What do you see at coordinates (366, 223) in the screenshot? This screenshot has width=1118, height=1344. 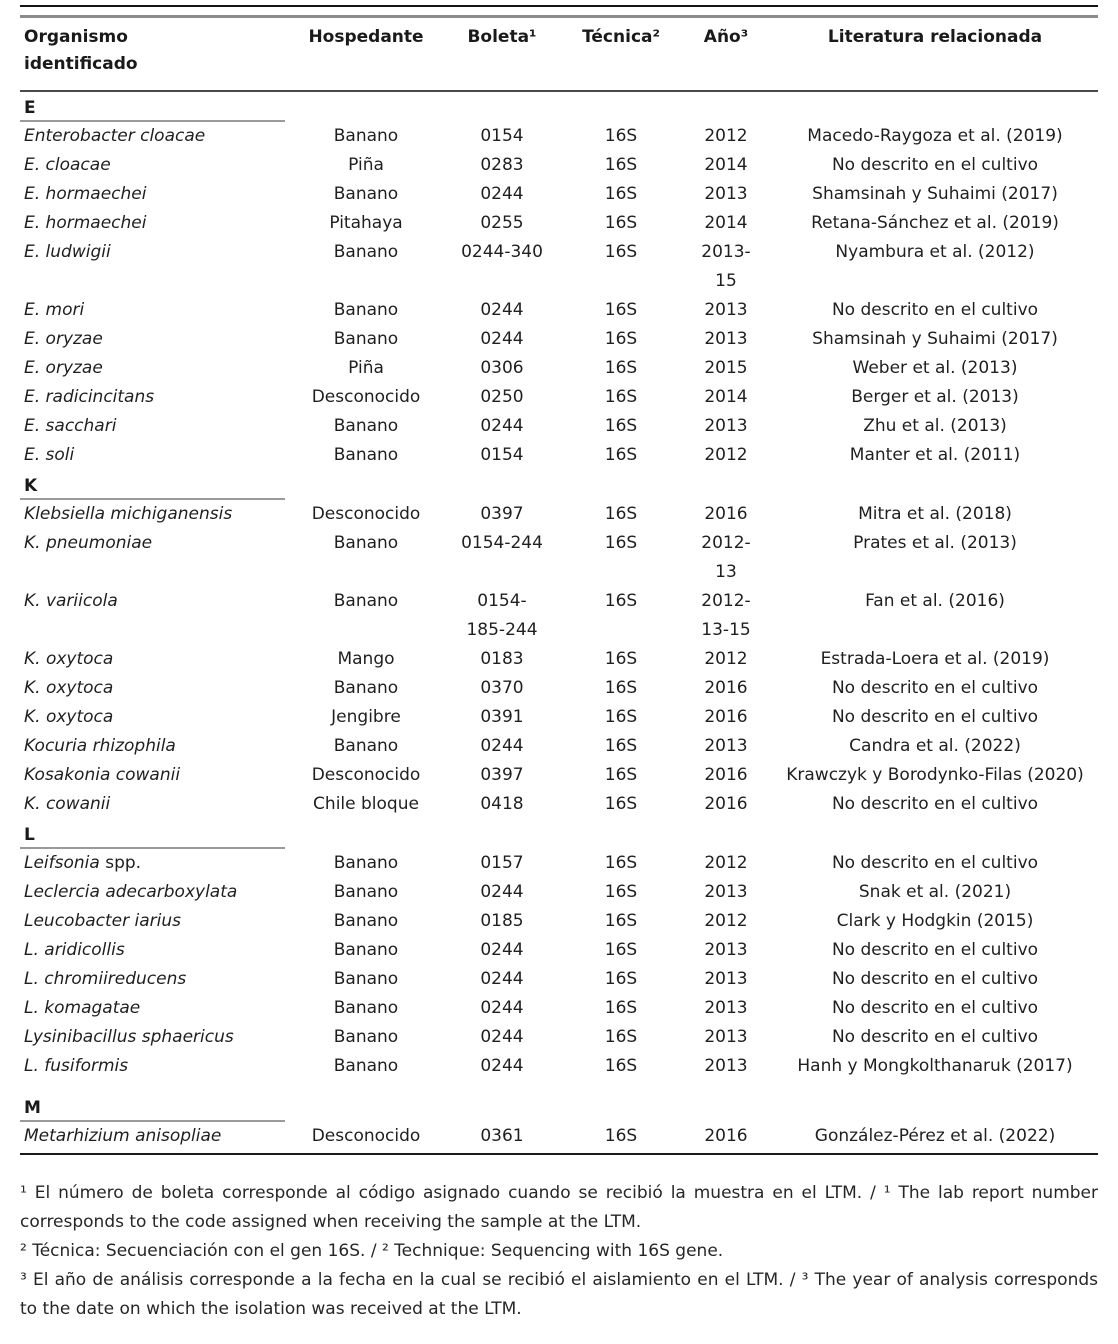 I see `cell-host: Pitahaya` at bounding box center [366, 223].